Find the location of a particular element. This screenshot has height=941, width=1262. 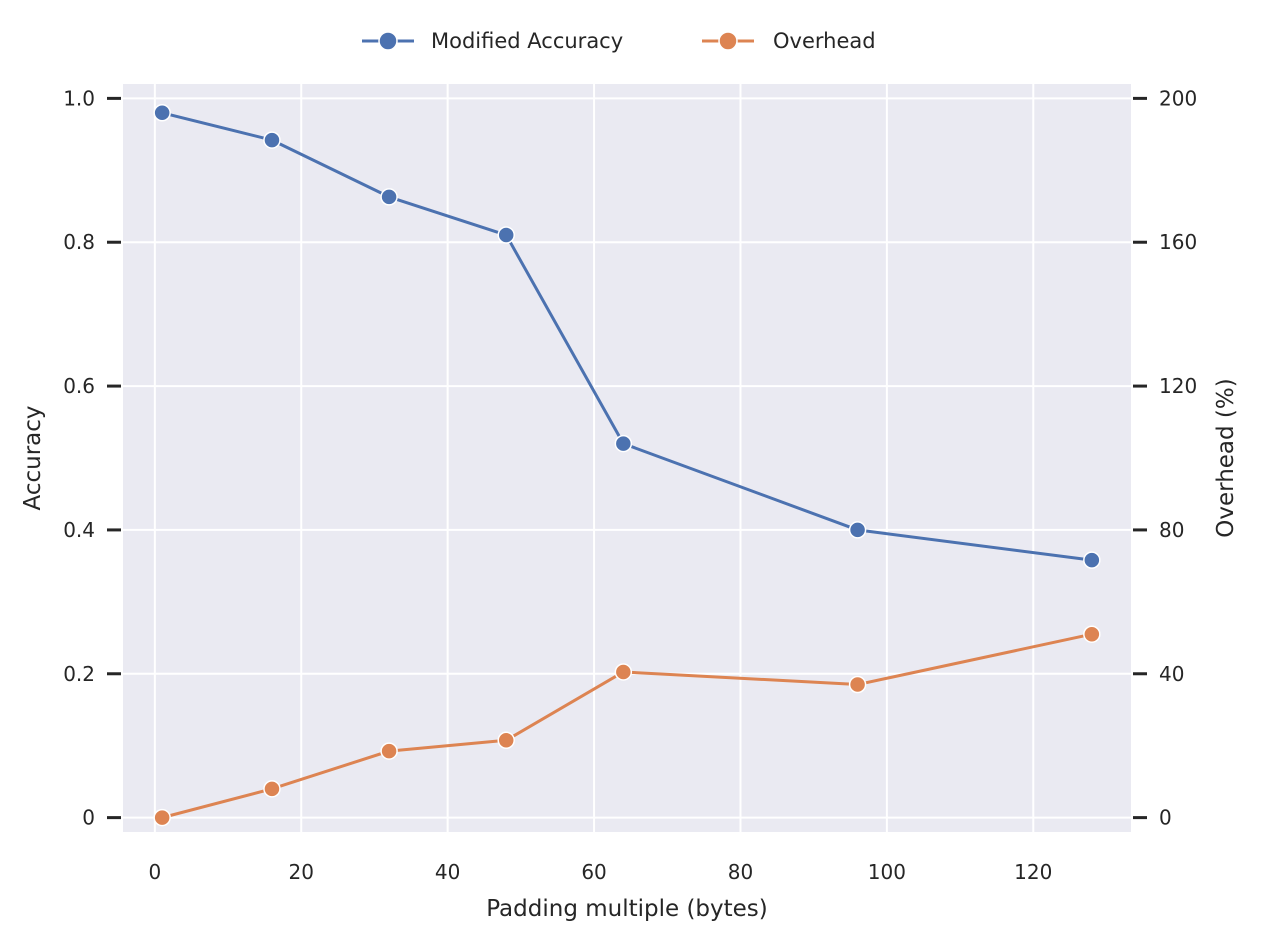

legend-marker-overhead is located at coordinates (728, 41).